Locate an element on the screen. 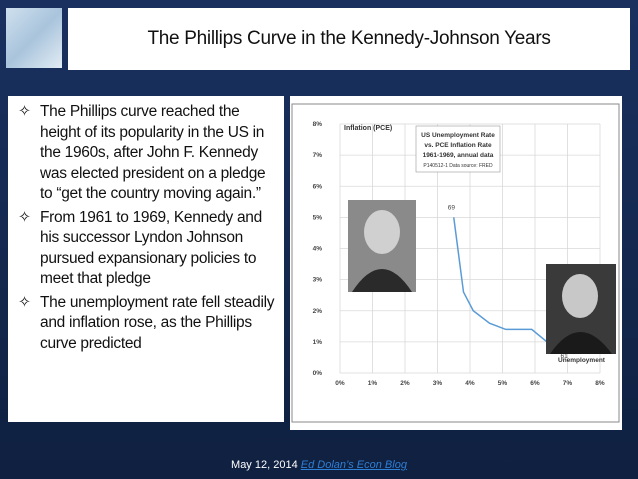 The height and width of the screenshot is (479, 638). footer: May 12, 2014 Ed Dolan’s Econ Blog is located at coordinates (319, 465).